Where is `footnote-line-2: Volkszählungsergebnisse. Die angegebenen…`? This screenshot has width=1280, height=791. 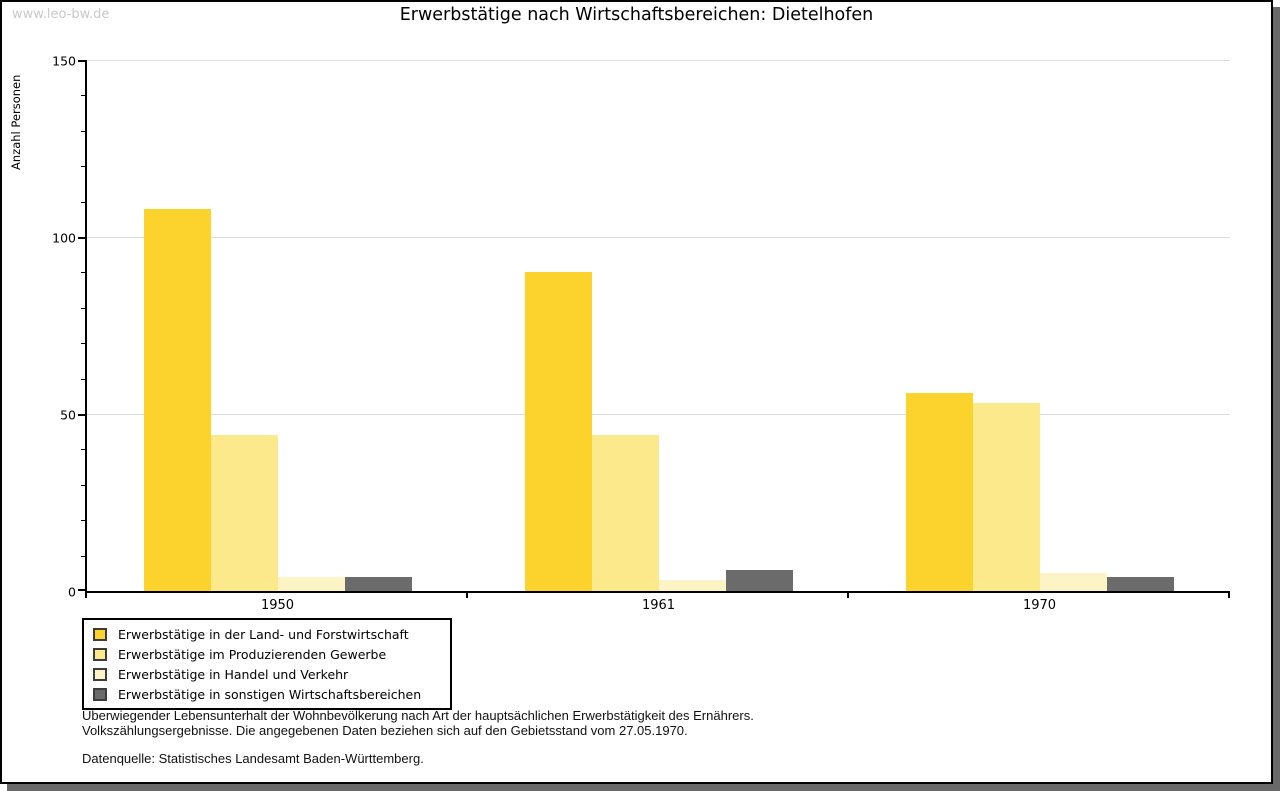 footnote-line-2: Volkszählungsergebnisse. Die angegebenen… is located at coordinates (385, 730).